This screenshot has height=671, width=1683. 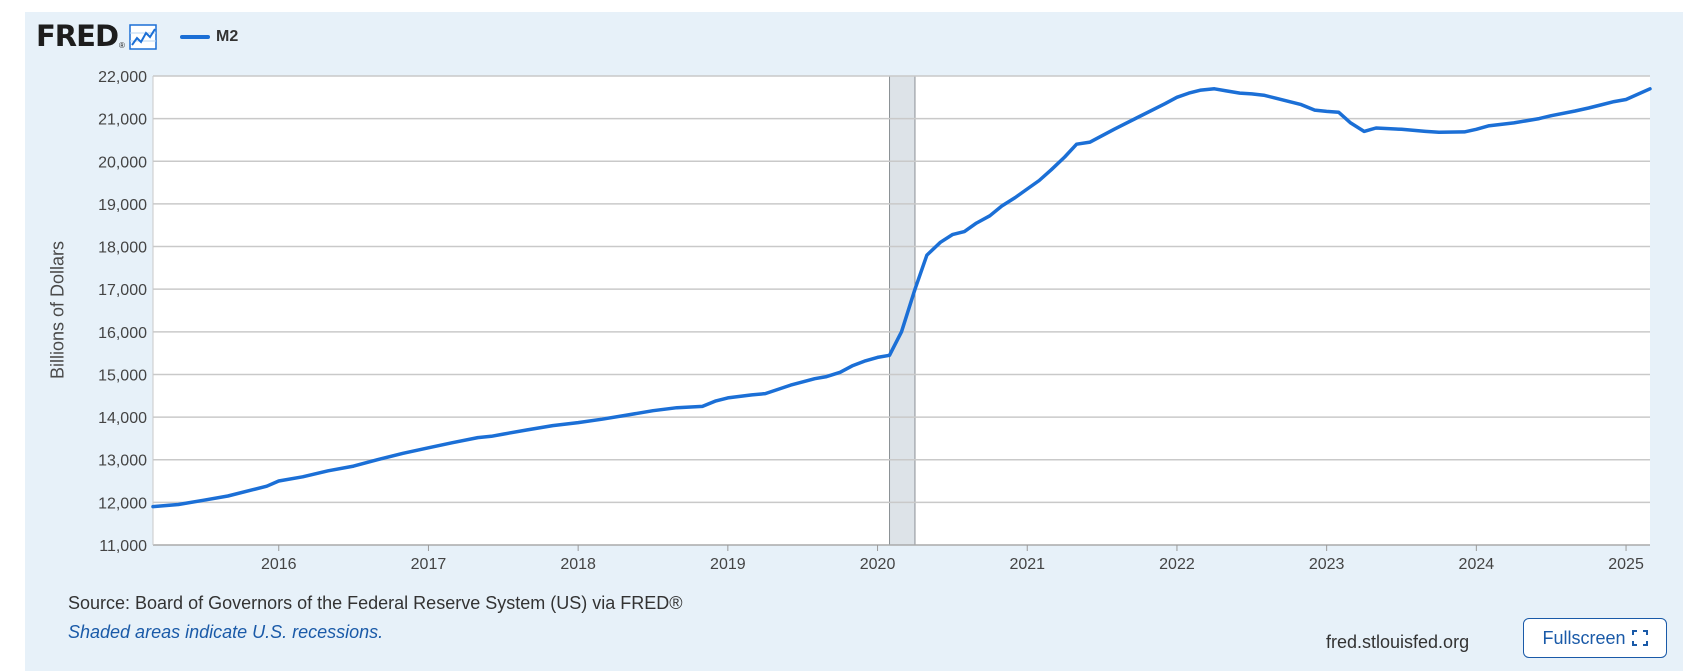 I want to click on y-tick-label: 22,000, so click(x=122, y=77).